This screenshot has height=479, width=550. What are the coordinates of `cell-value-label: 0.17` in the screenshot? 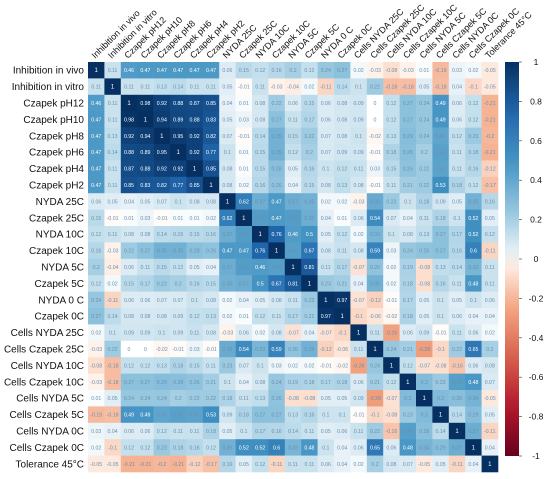 It's located at (326, 383).